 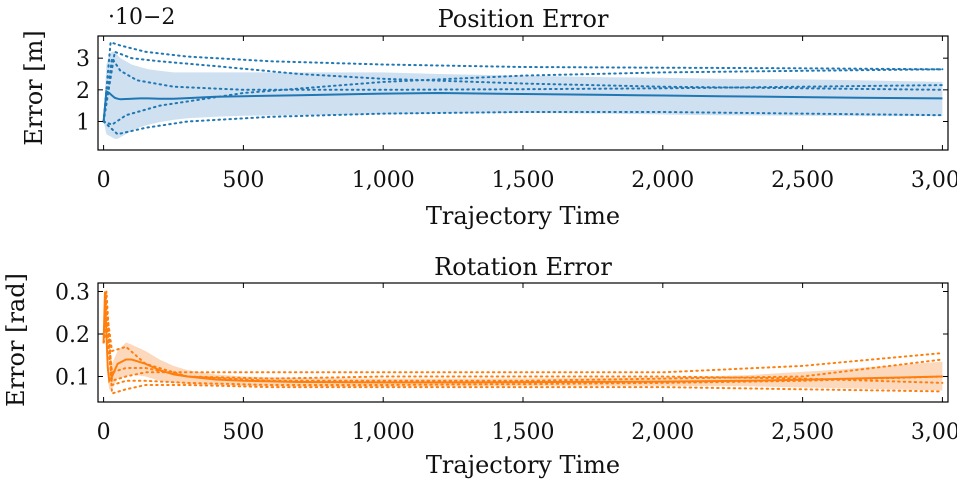 What do you see at coordinates (72, 335) in the screenshot?
I see `y-tick-label: 0.2` at bounding box center [72, 335].